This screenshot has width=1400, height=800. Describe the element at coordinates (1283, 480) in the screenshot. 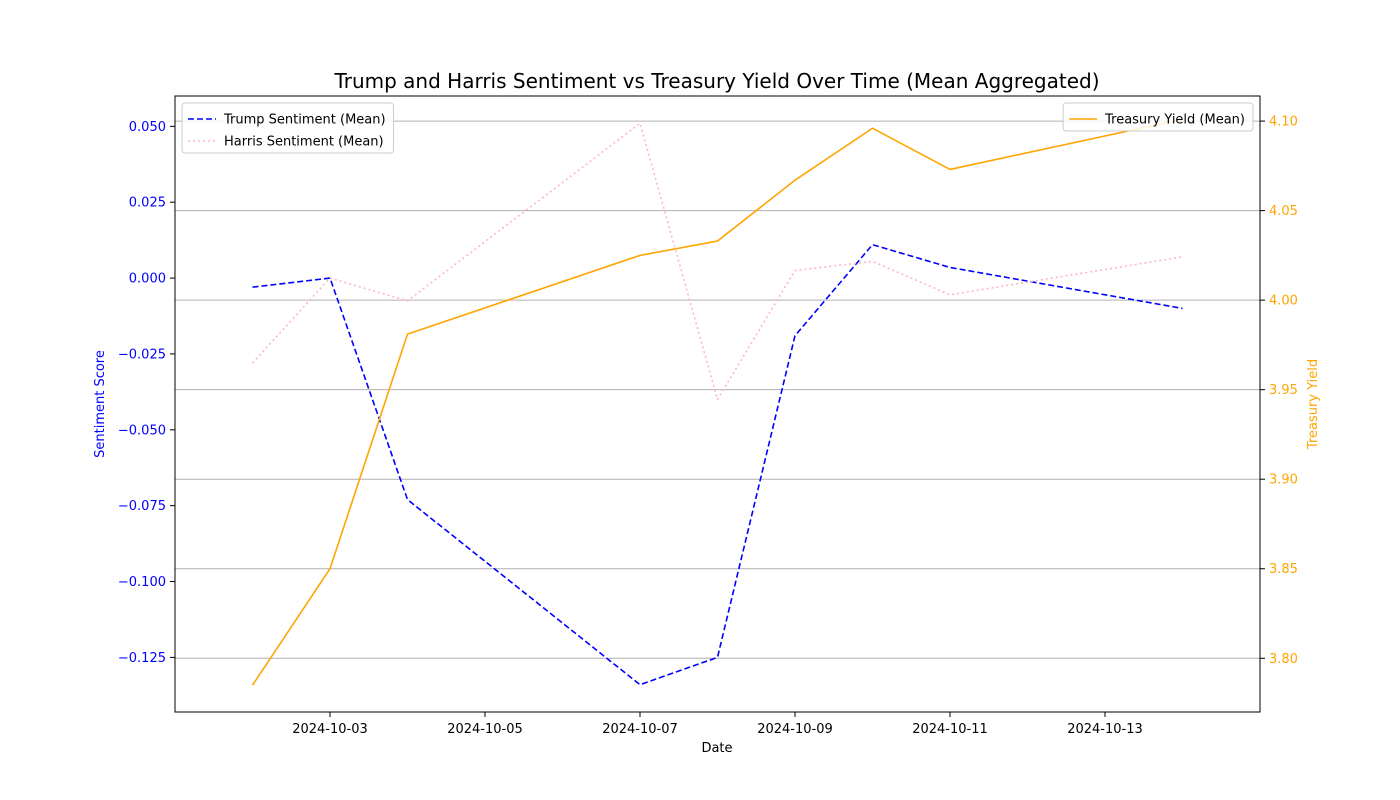

I see `y-right-tick-label-2: 3.90` at that location.